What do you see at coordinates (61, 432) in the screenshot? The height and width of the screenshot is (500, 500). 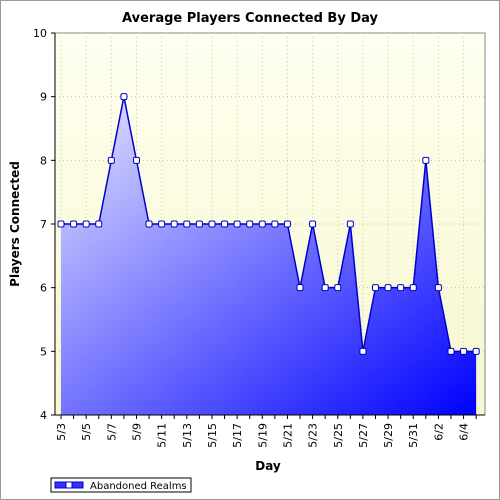 I see `x-tick-label: 5/3` at bounding box center [61, 432].